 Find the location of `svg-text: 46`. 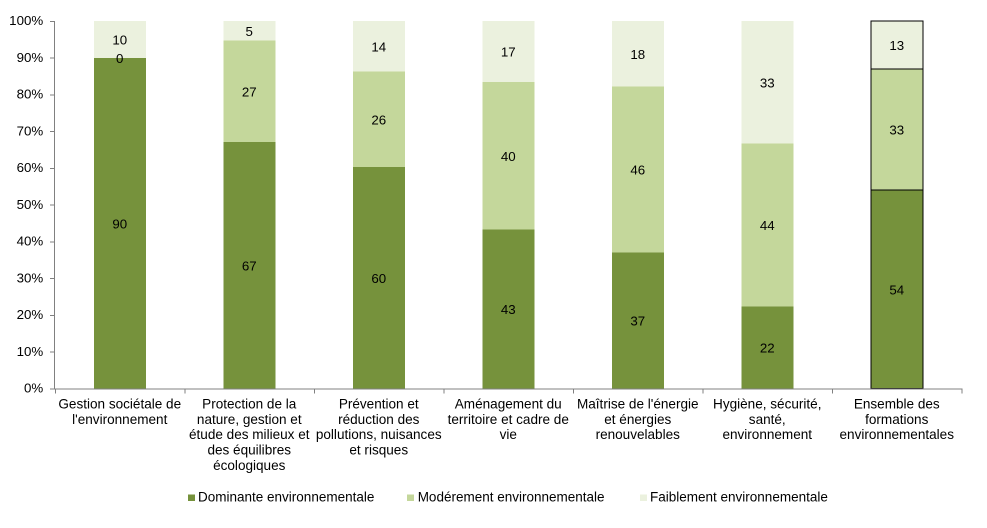

svg-text: 46 is located at coordinates (637, 170).